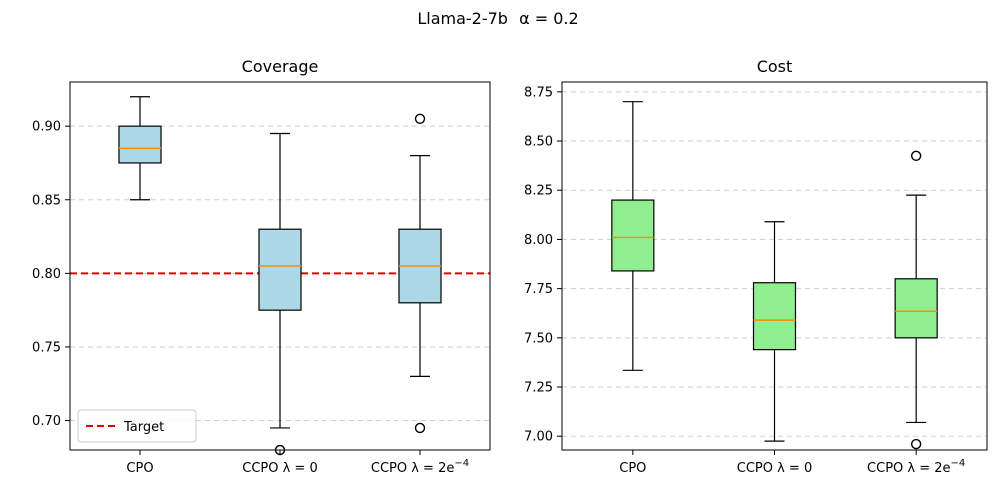  Describe the element at coordinates (538, 338) in the screenshot. I see `y-tick-label: 7.50` at that location.